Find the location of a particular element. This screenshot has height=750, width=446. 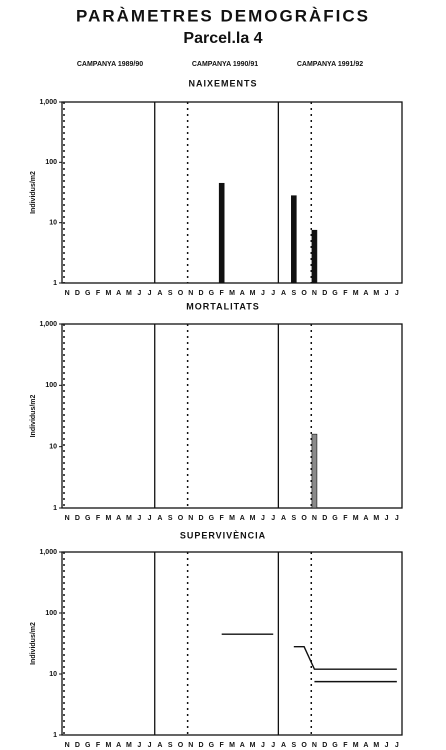

figure-title: PARÀMETRES DEMOGRÀFICS is located at coordinates (223, 15).